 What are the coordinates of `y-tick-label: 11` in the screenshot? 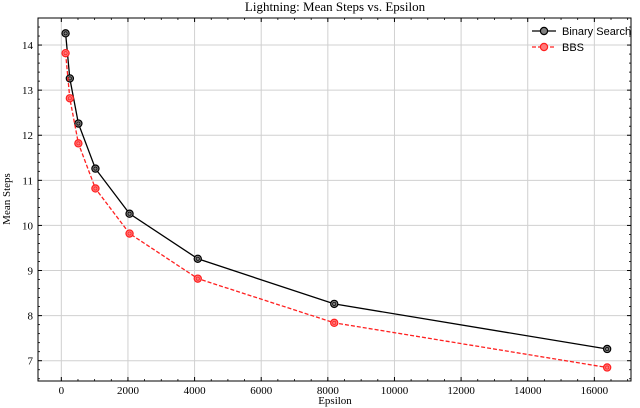 It's located at (27, 181).